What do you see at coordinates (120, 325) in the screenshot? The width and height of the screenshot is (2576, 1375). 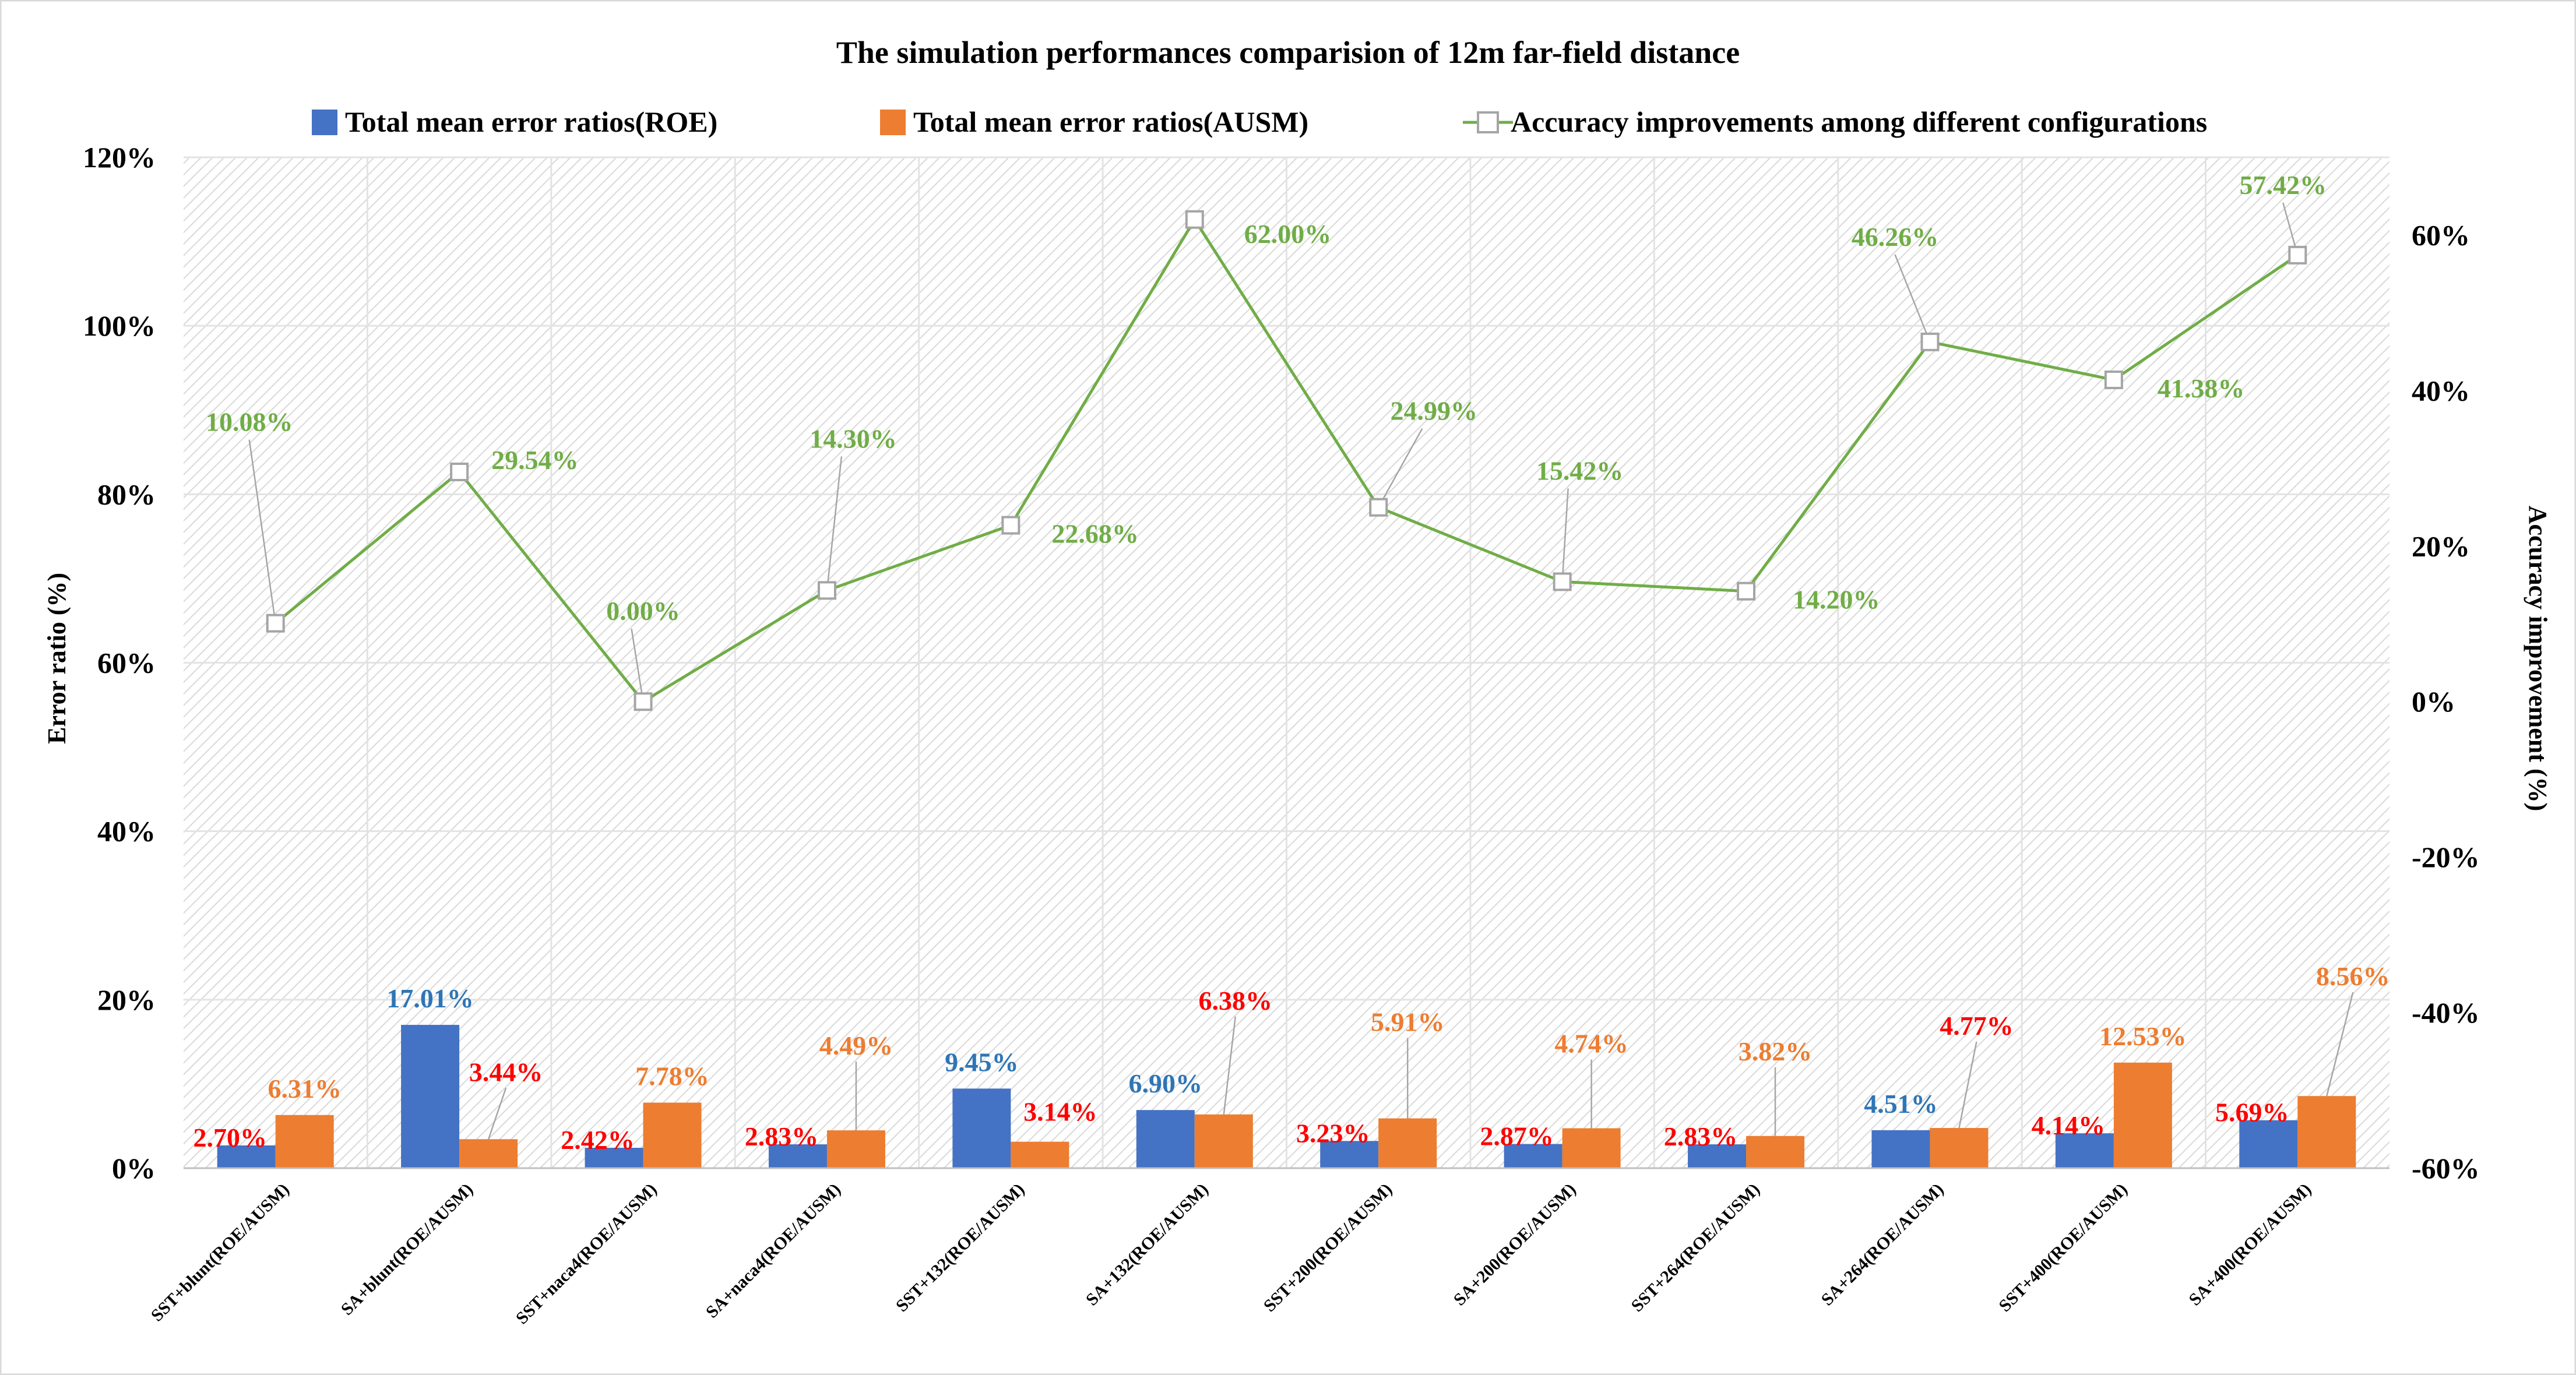 I see `y-left-tick-label: 100%` at bounding box center [120, 325].